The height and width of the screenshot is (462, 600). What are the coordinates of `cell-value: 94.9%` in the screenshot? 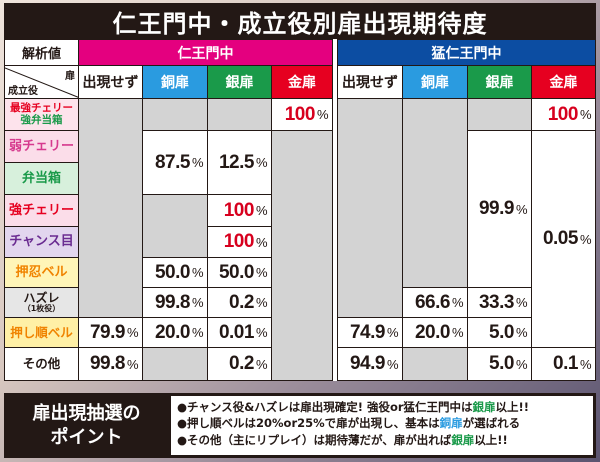 It's located at (370, 364).